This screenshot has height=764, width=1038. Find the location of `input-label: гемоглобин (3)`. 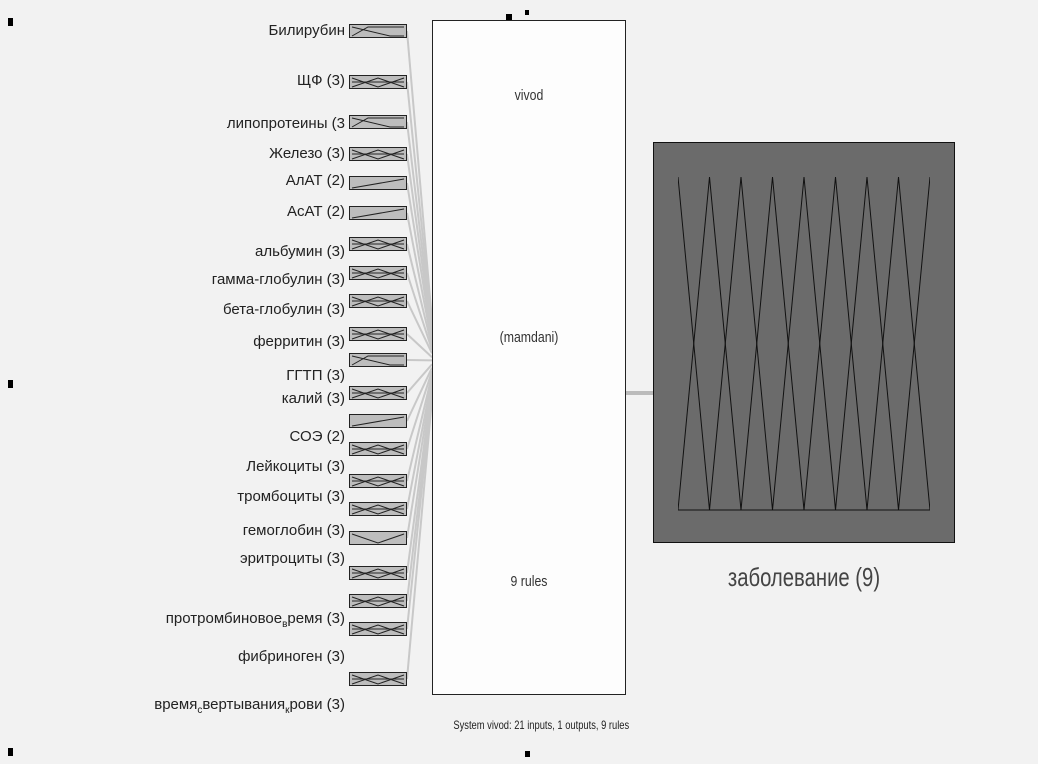

input-label: гемоглобин (3) is located at coordinates (293, 530).